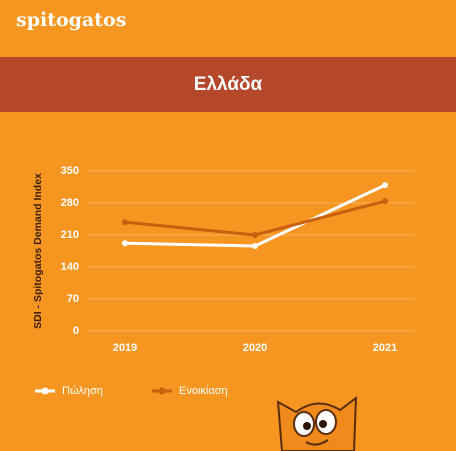 This screenshot has width=456, height=451. Describe the element at coordinates (70, 267) in the screenshot. I see `y-tick-label: 140` at that location.